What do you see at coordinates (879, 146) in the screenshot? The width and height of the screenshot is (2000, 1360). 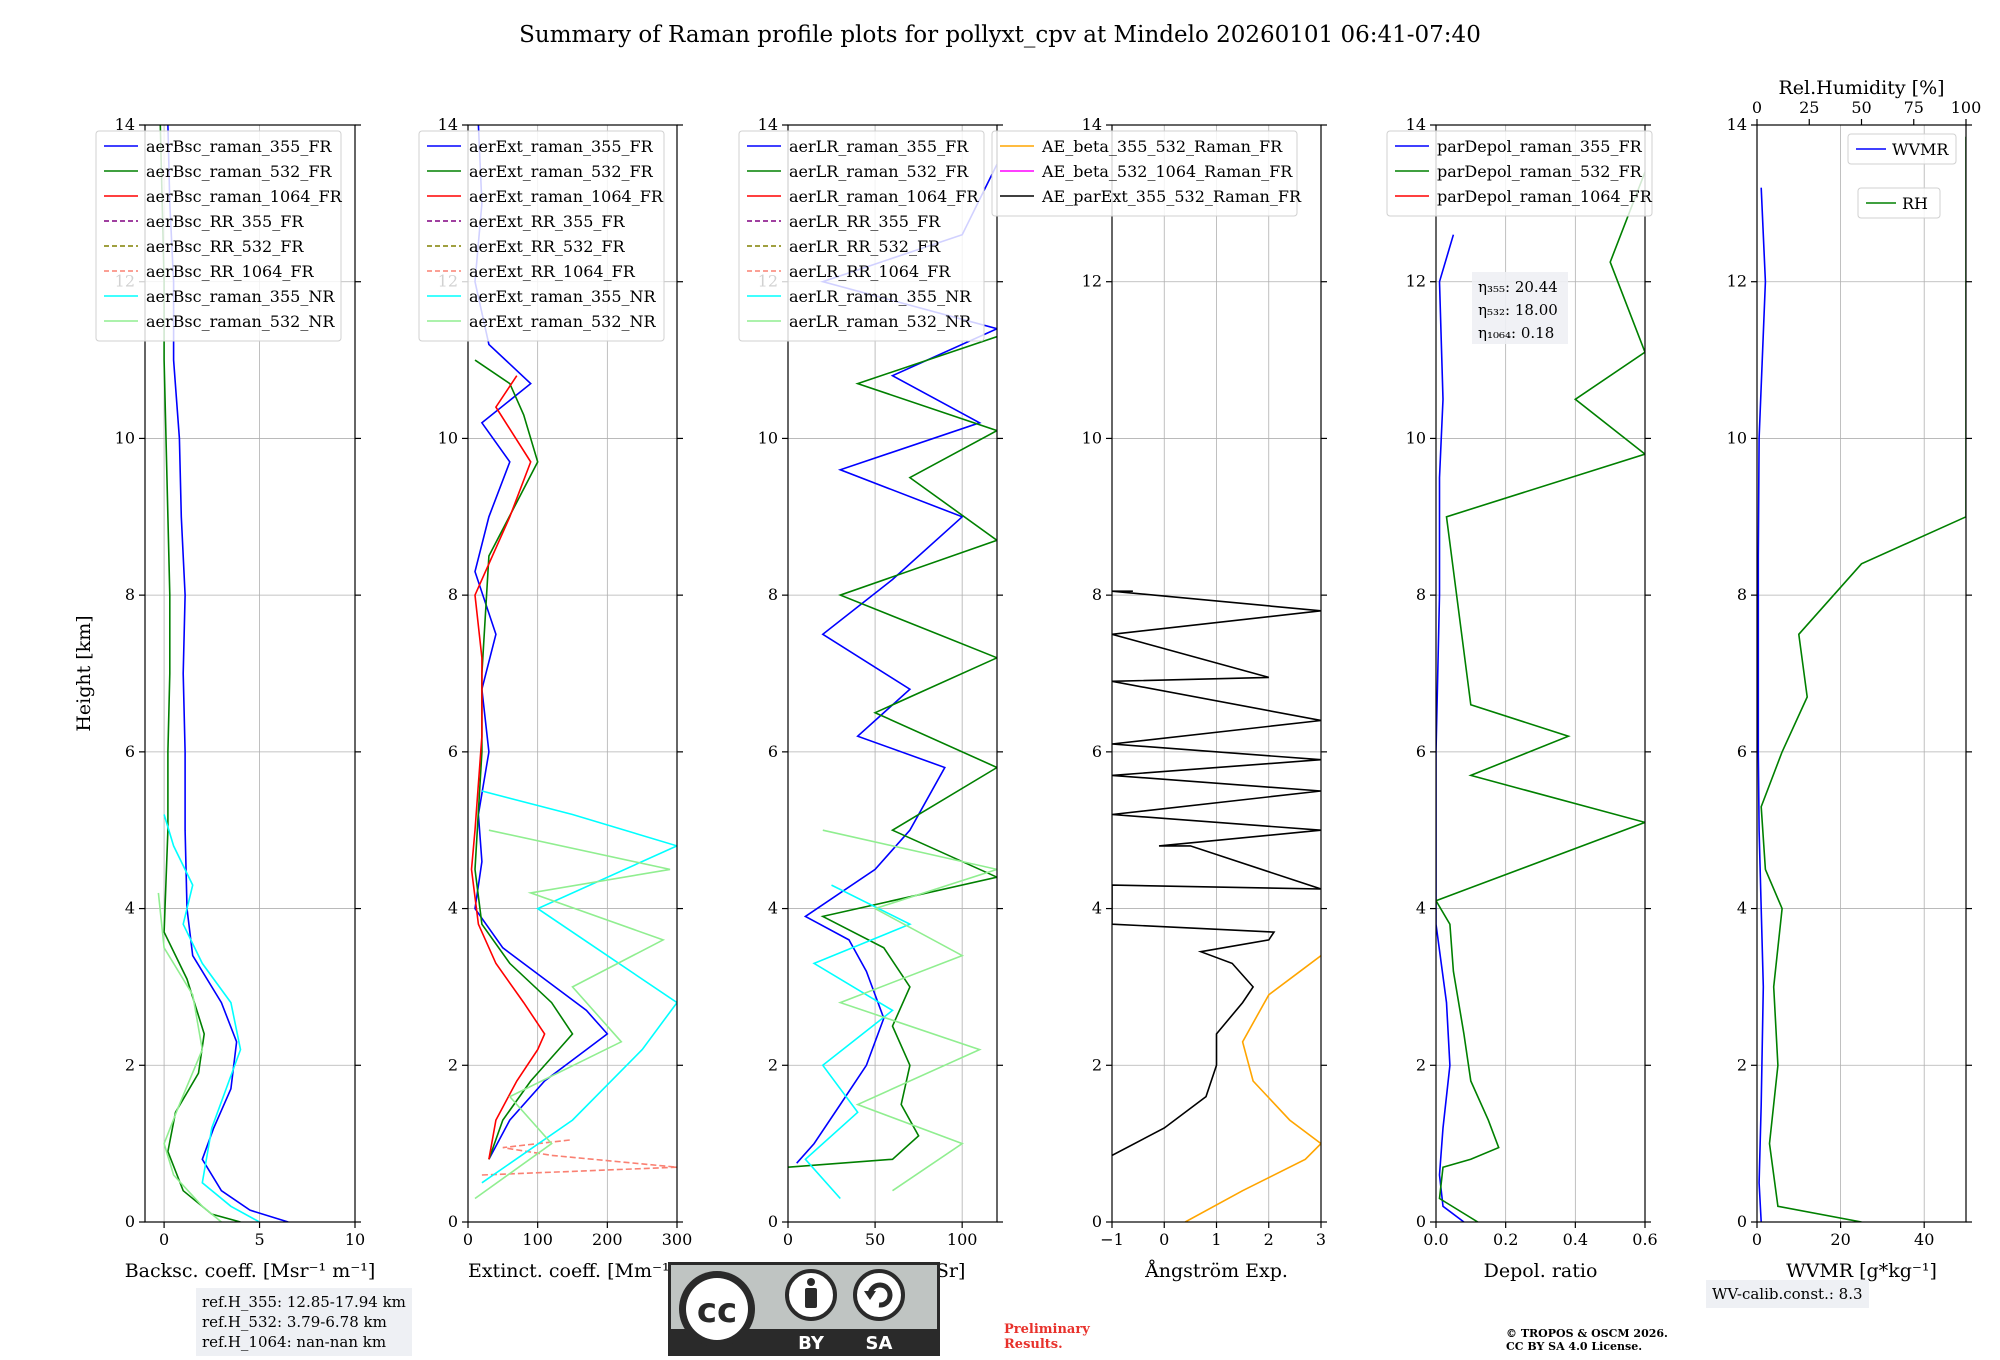 I see `legend-label: aerLR_raman_355_FR` at bounding box center [879, 146].